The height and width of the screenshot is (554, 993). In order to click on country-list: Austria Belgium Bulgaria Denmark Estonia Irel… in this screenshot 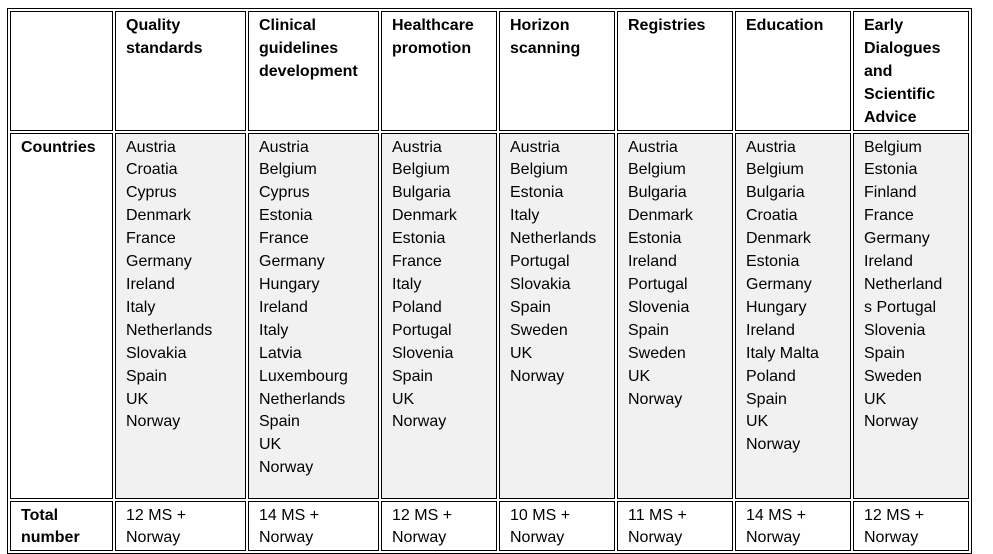, I will do `click(675, 315)`.